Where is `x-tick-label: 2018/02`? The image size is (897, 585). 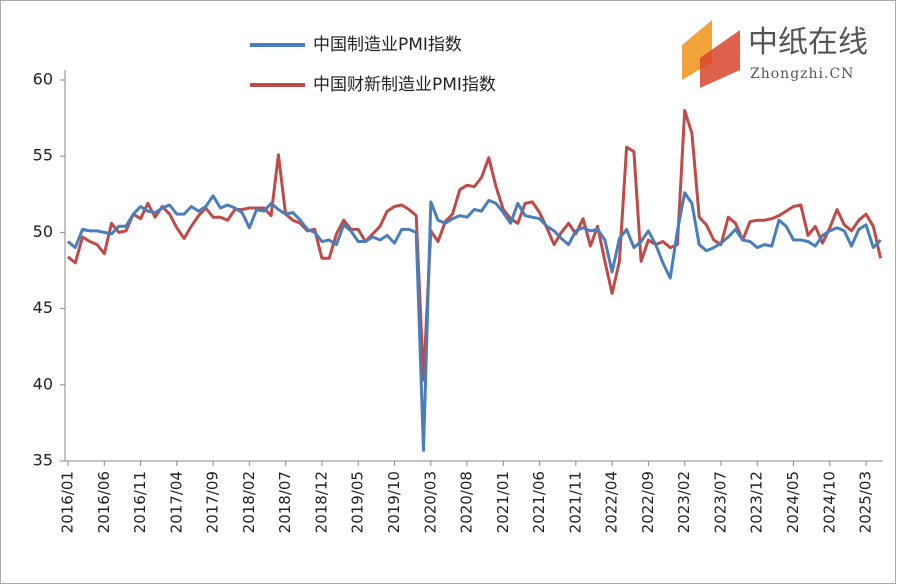 x-tick-label: 2018/02 is located at coordinates (249, 502).